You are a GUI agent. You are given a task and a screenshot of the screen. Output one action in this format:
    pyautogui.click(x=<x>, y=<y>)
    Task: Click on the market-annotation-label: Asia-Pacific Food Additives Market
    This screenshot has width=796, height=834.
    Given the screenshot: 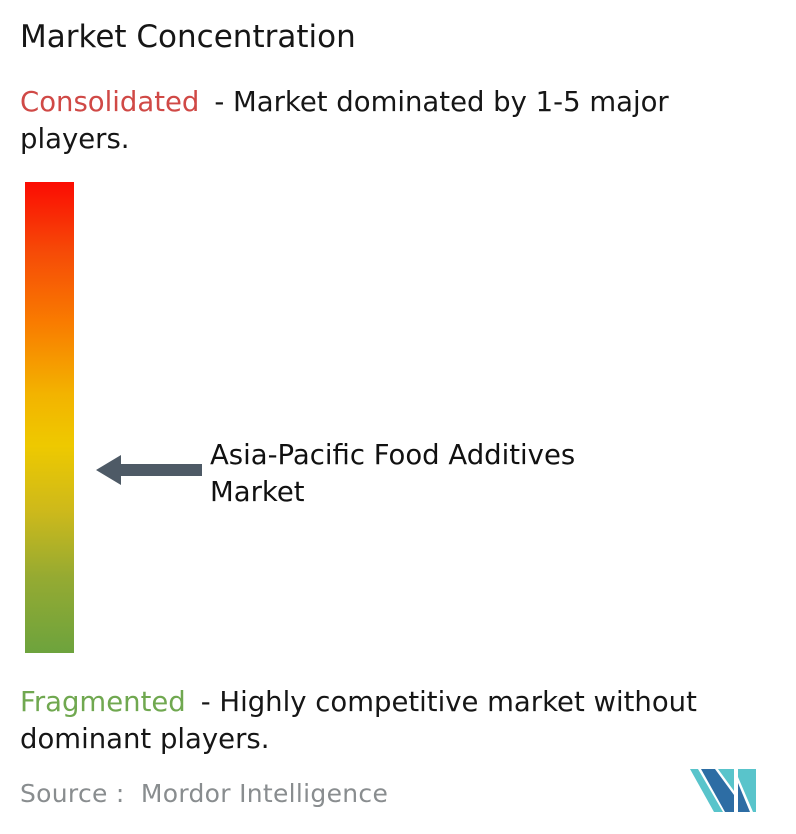 What is the action you would take?
    pyautogui.click(x=393, y=473)
    